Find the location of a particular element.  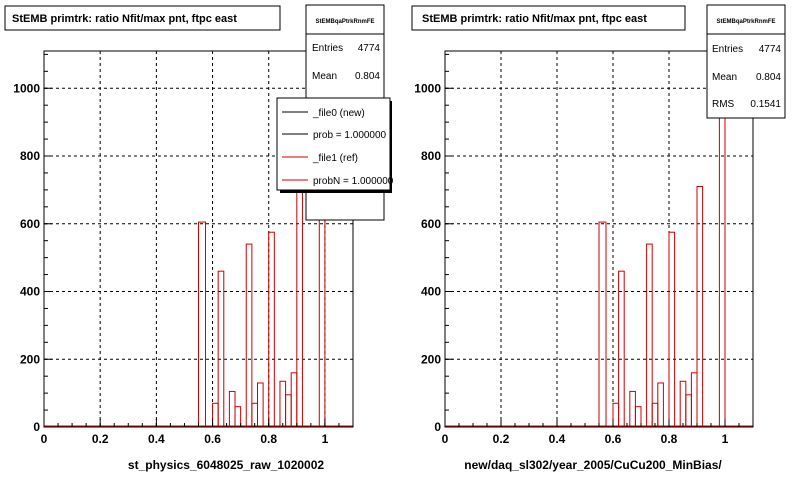

x-axis-label: new/daq_sl302/year_2005/CuCu200_MinBias/ is located at coordinates (593, 465).